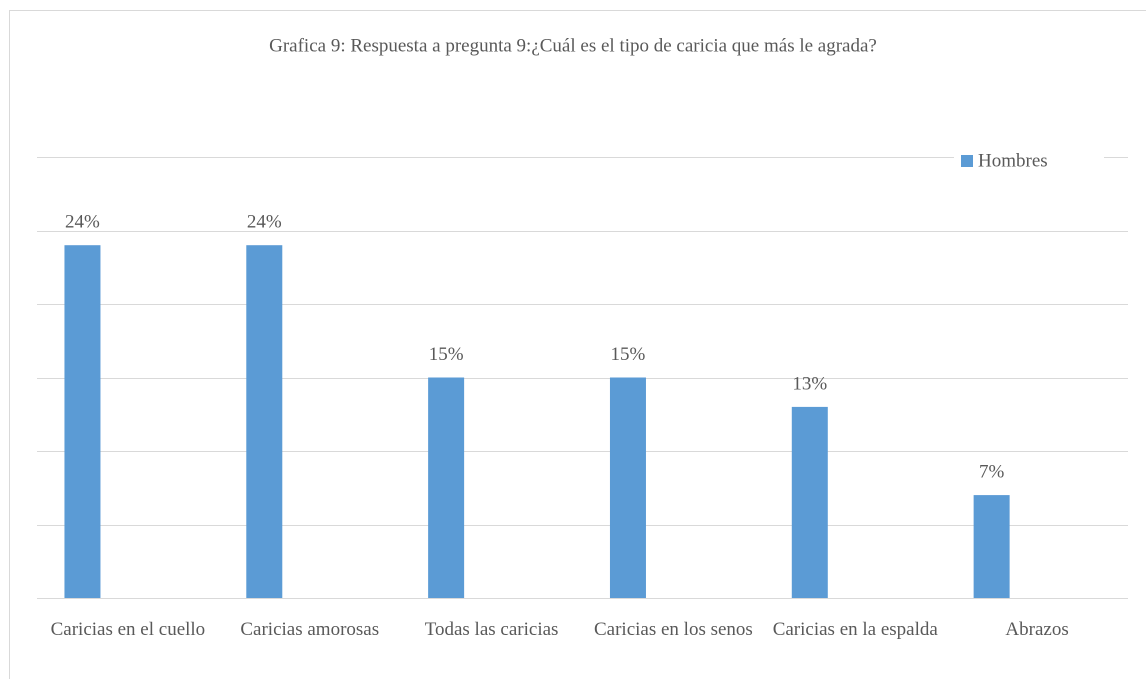 The width and height of the screenshot is (1146, 679). What do you see at coordinates (809, 383) in the screenshot?
I see `data-label: 13%` at bounding box center [809, 383].